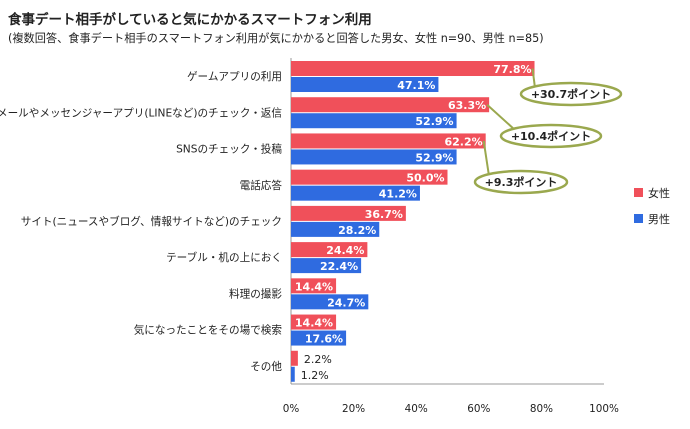 The height and width of the screenshot is (429, 690). I want to click on data-label: 2.2%, so click(318, 359).